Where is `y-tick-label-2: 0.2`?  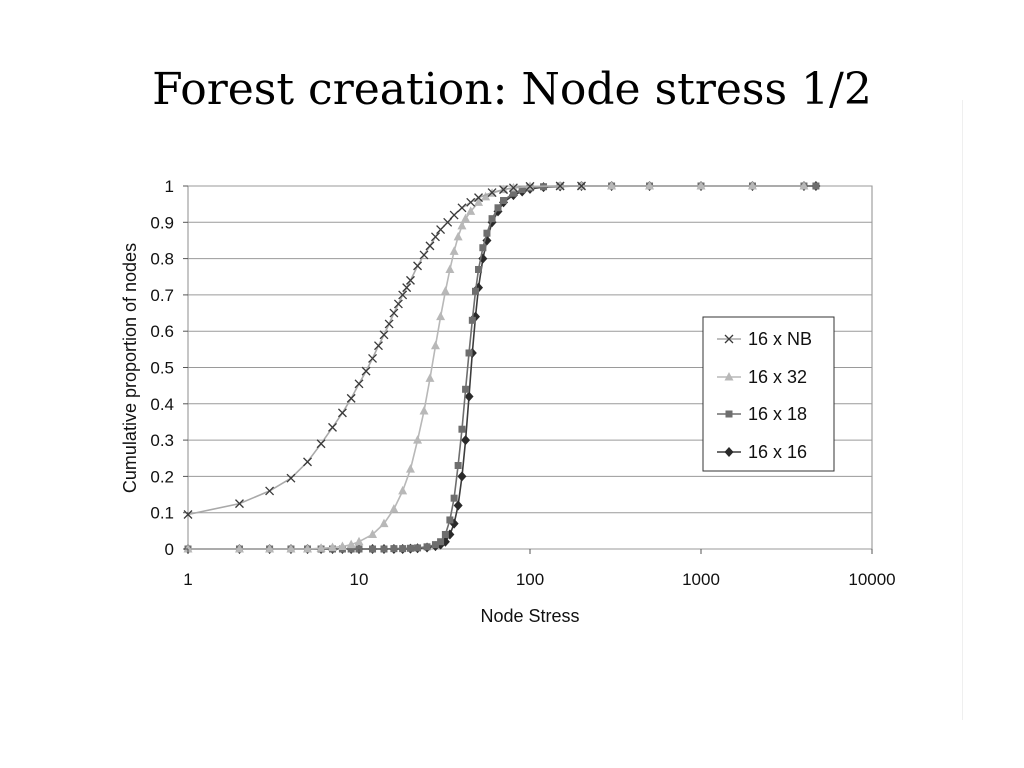
y-tick-label-2: 0.2 is located at coordinates (162, 476).